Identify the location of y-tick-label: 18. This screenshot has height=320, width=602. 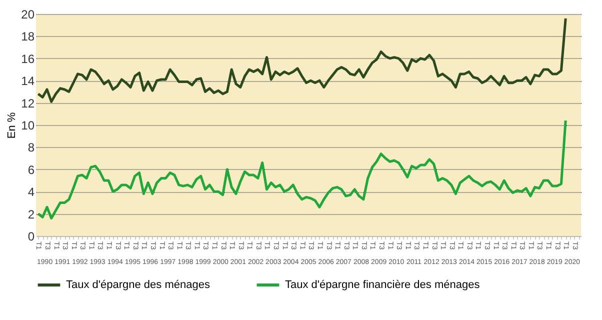
(28, 37).